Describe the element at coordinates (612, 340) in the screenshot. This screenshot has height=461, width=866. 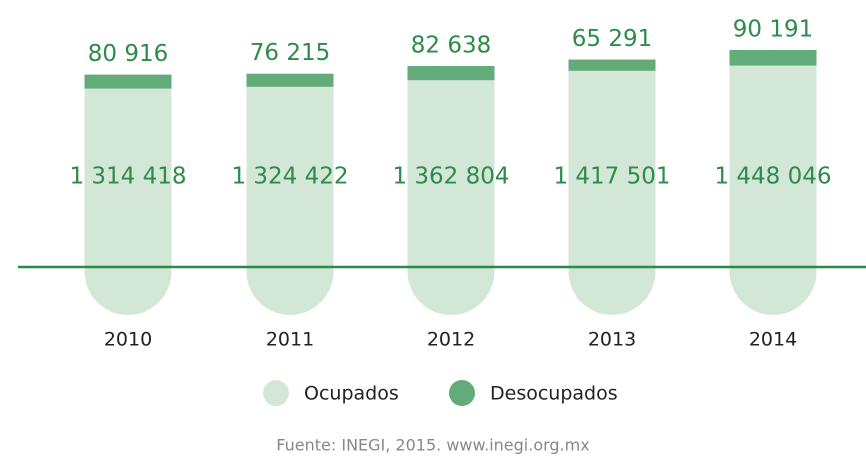
I see `x-tick-label: 2013` at that location.